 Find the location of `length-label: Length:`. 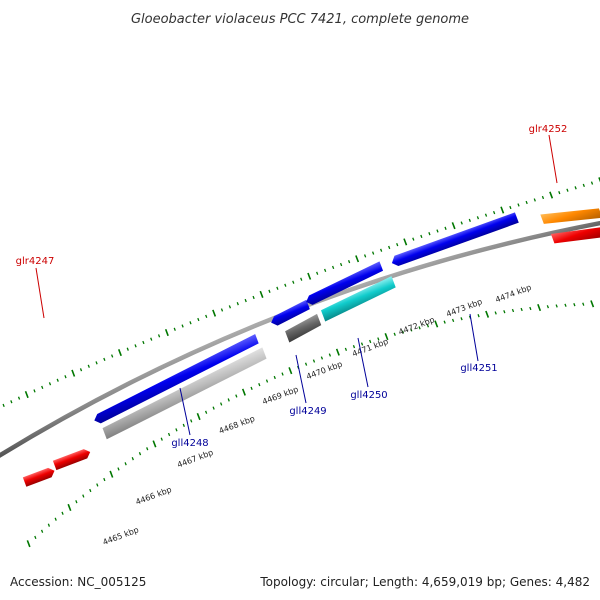

length-label: Length: is located at coordinates (395, 582).